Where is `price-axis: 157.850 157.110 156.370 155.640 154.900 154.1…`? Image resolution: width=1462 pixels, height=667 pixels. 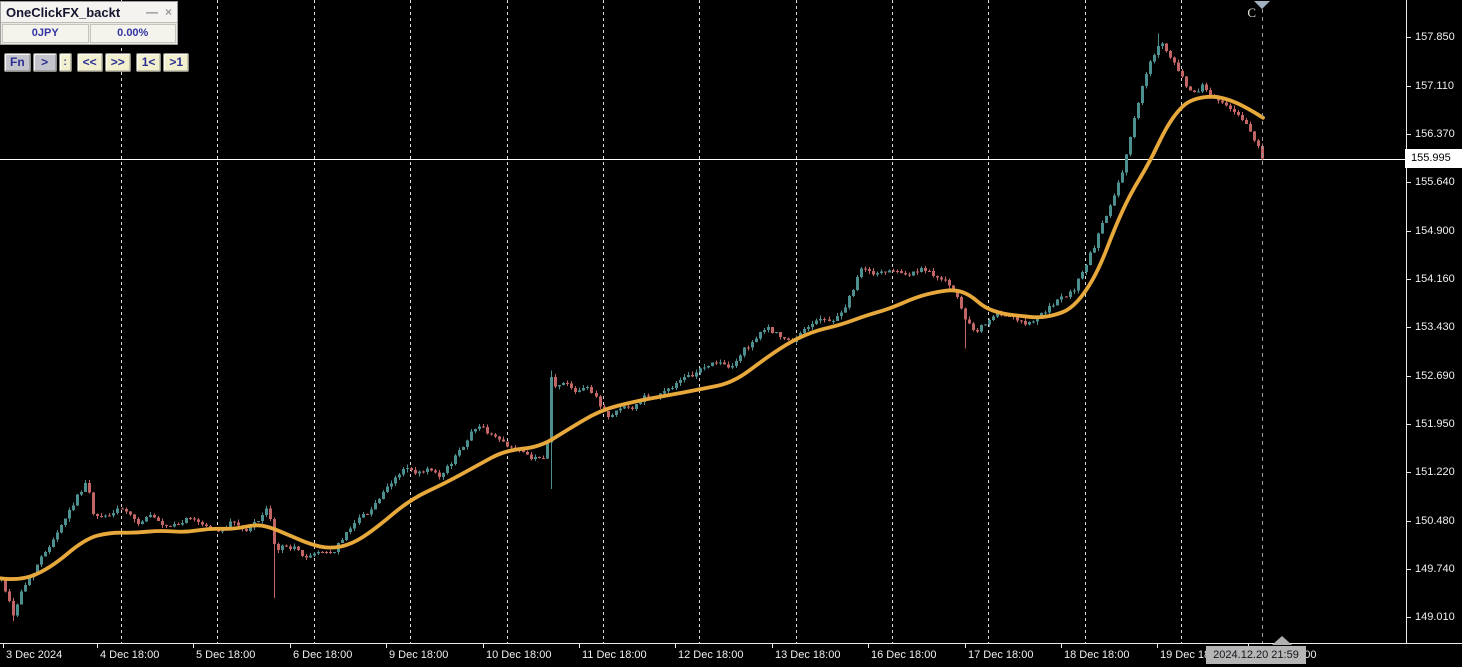
price-axis: 157.850 157.110 156.370 155.640 154.900 154.1… is located at coordinates (1433, 321).